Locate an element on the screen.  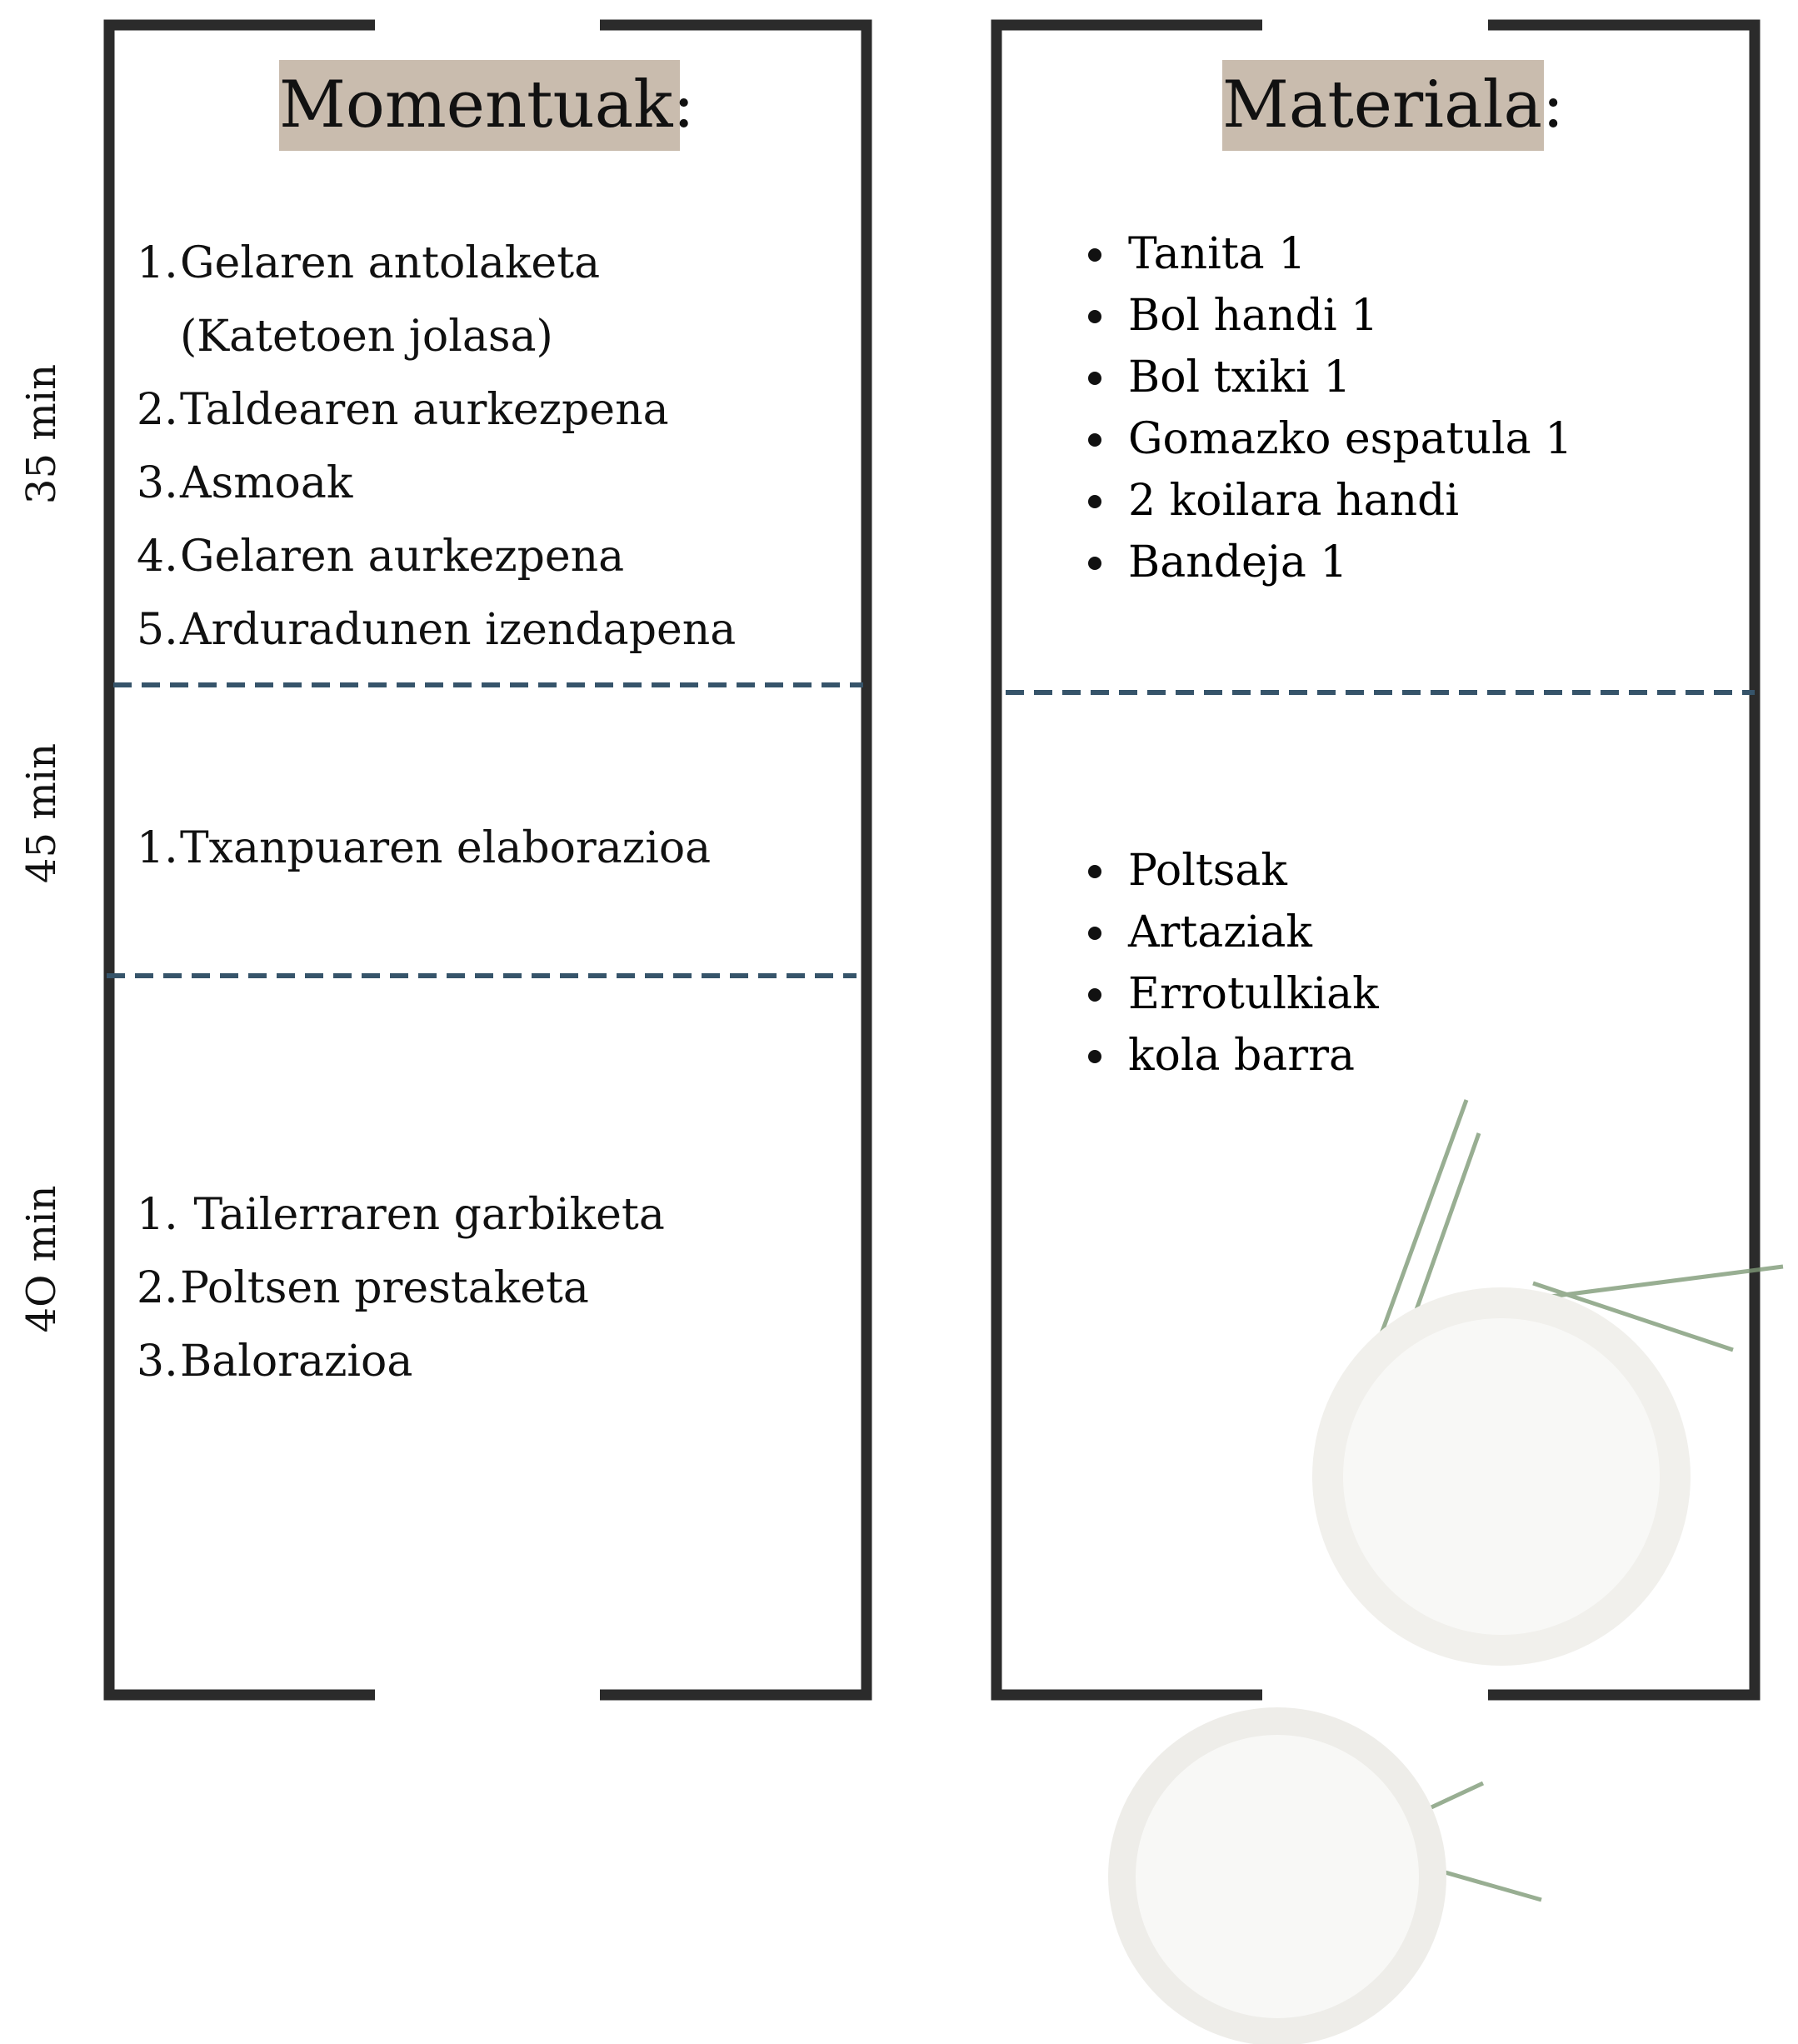
material-item: Tanita 1 is located at coordinates (1217, 254).